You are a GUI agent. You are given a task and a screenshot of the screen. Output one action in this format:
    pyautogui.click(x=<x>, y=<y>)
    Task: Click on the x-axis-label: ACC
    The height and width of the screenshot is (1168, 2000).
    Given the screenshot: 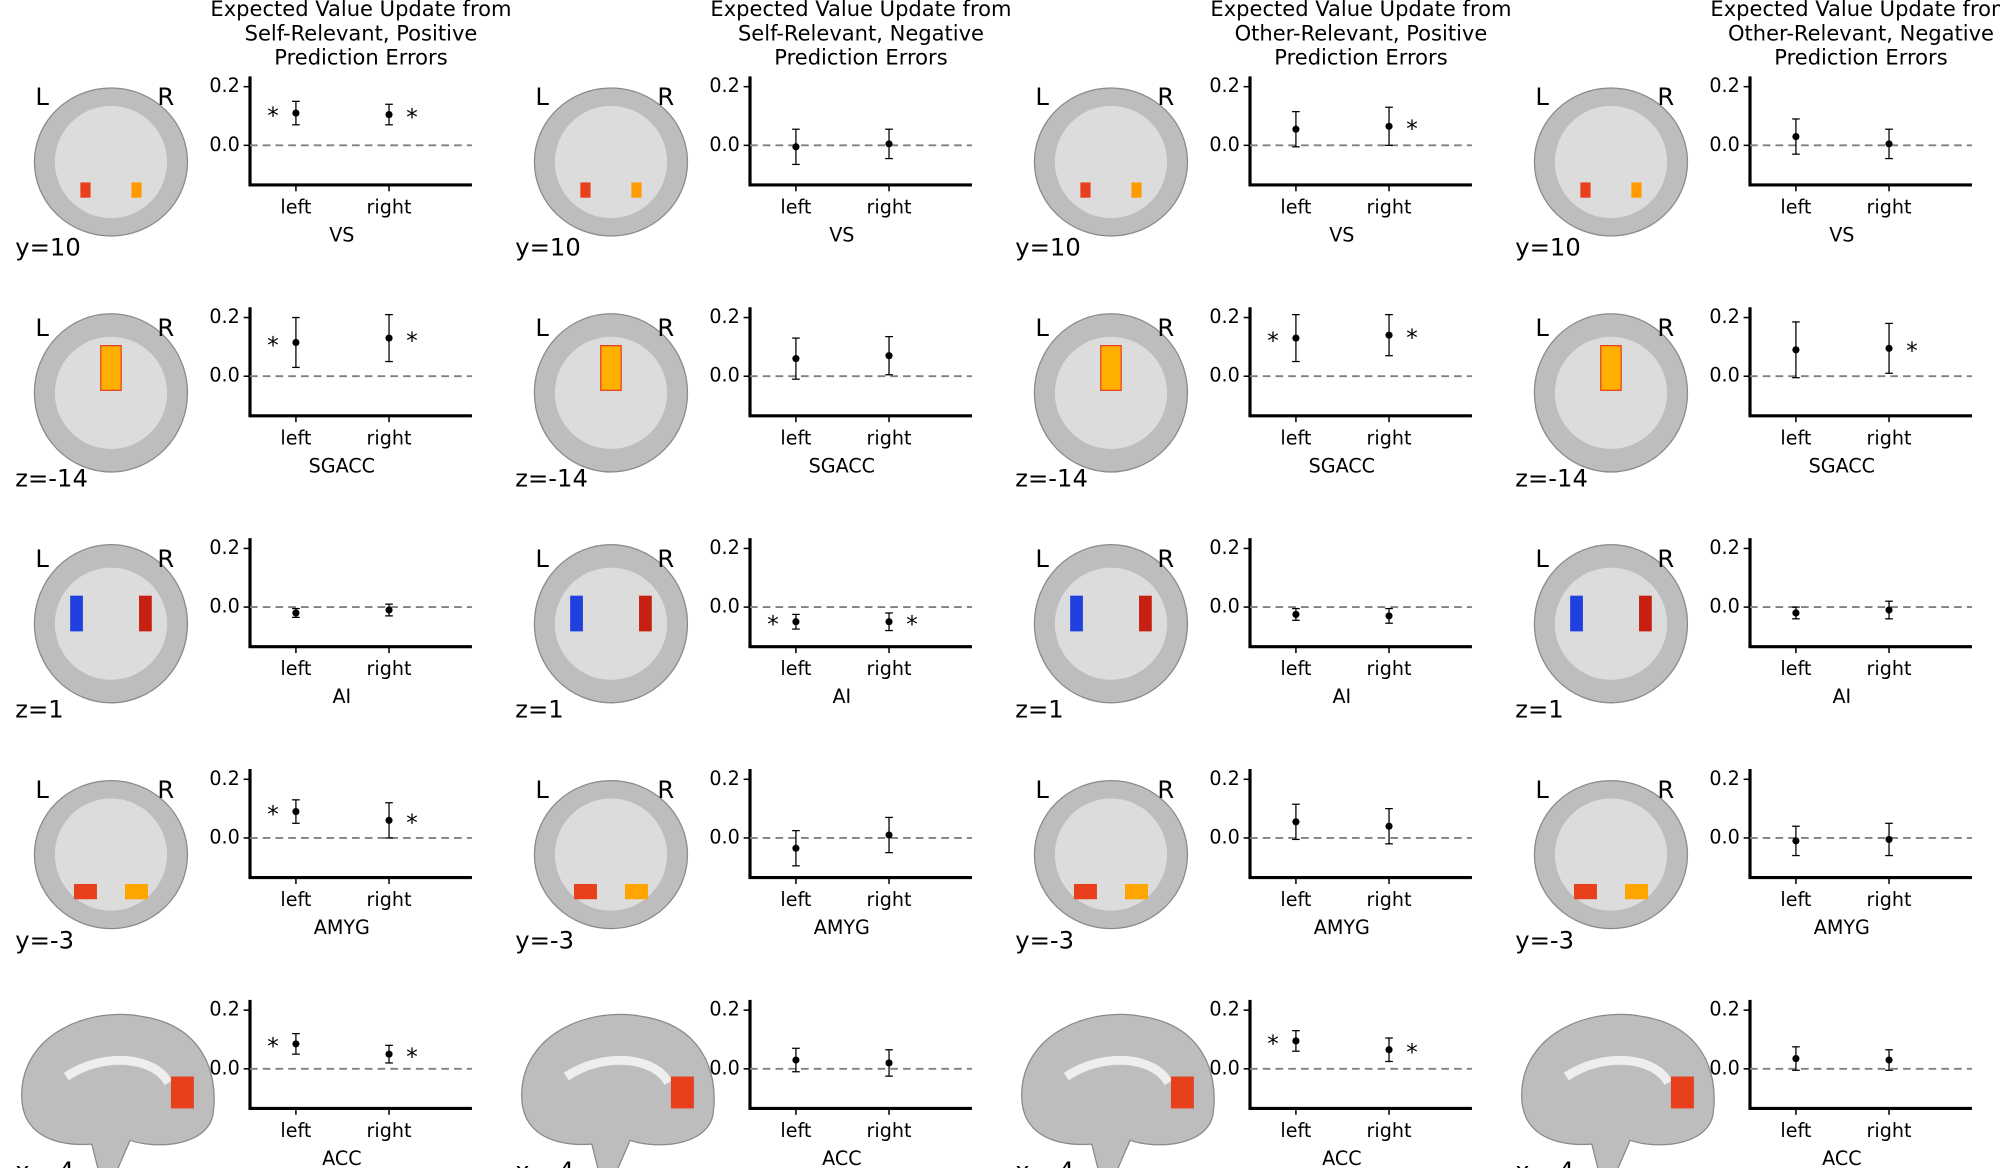 What is the action you would take?
    pyautogui.click(x=841, y=1157)
    